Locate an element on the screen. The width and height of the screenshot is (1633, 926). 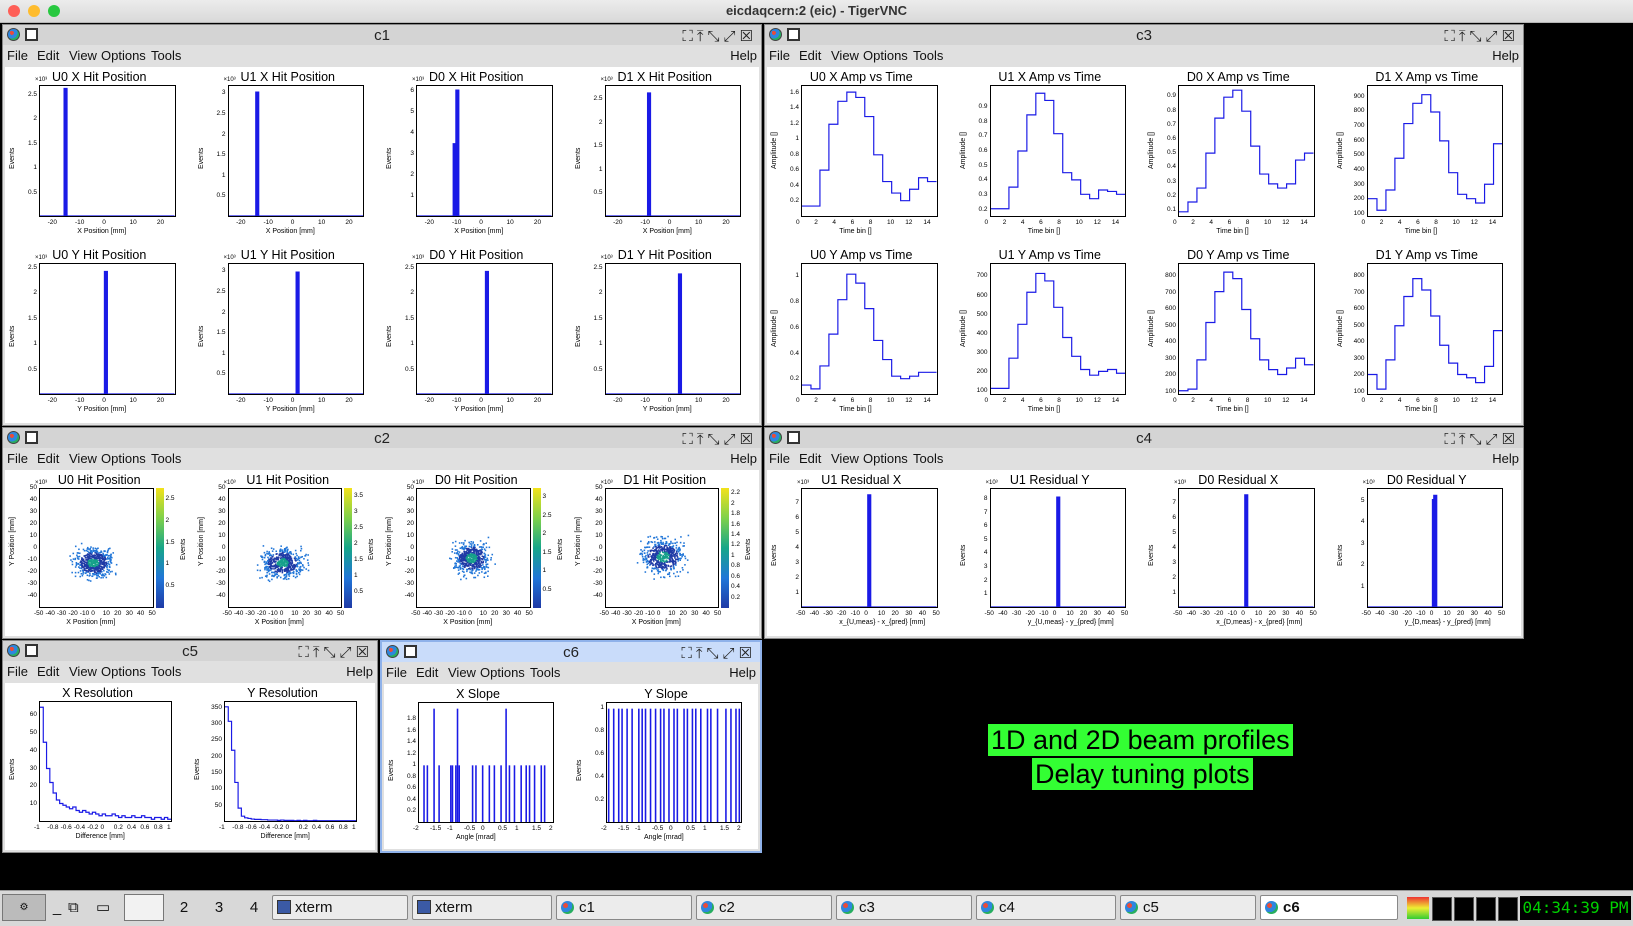
x-tick-label: 4 is located at coordinates (1022, 400).